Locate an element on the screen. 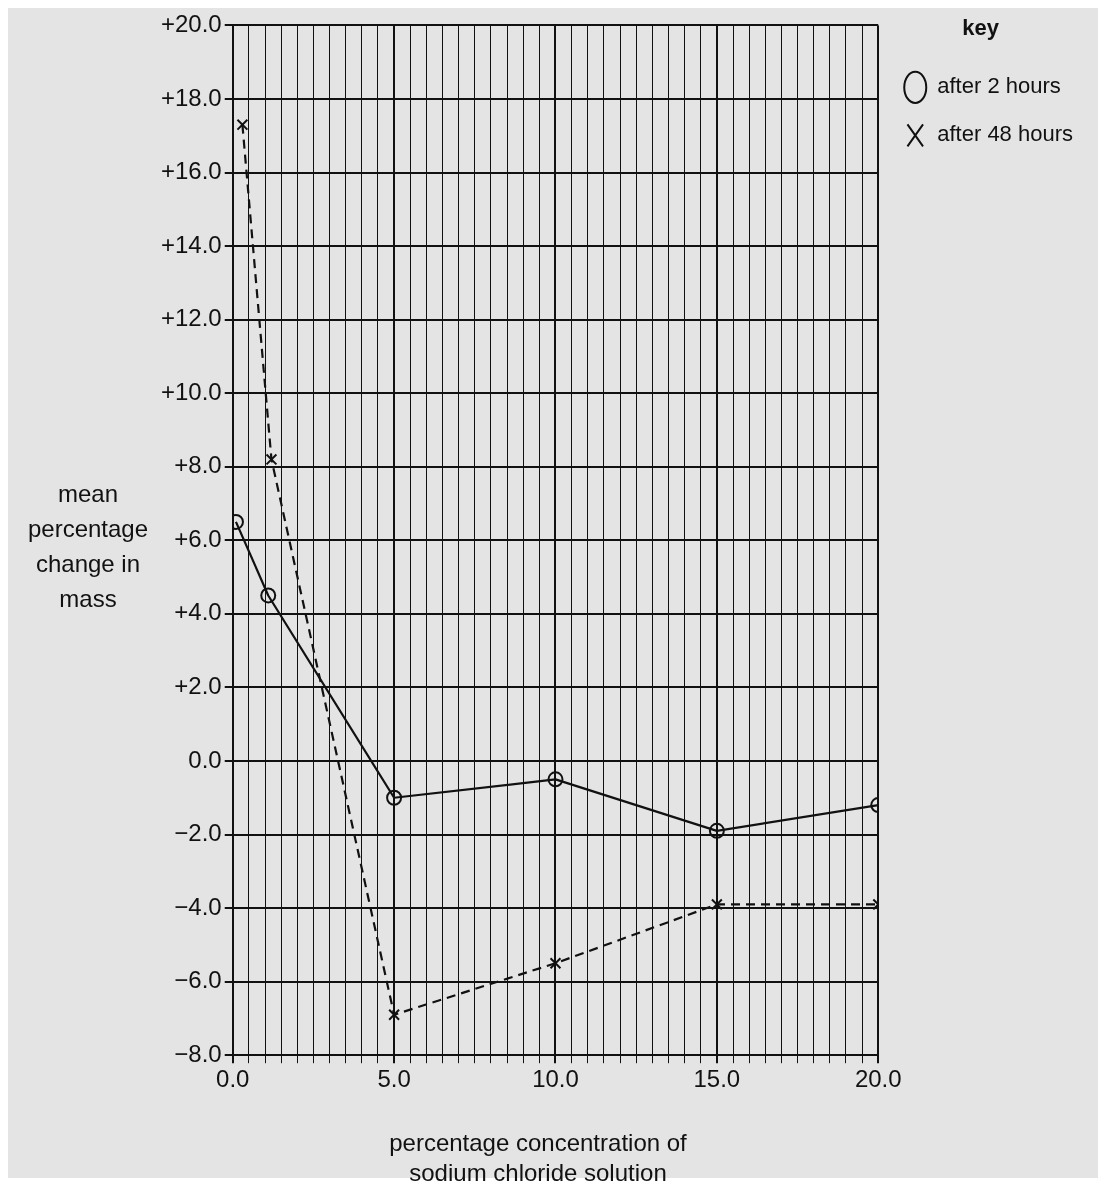 The width and height of the screenshot is (1102, 1189). y-tick-label: −6.0 is located at coordinates (198, 980).